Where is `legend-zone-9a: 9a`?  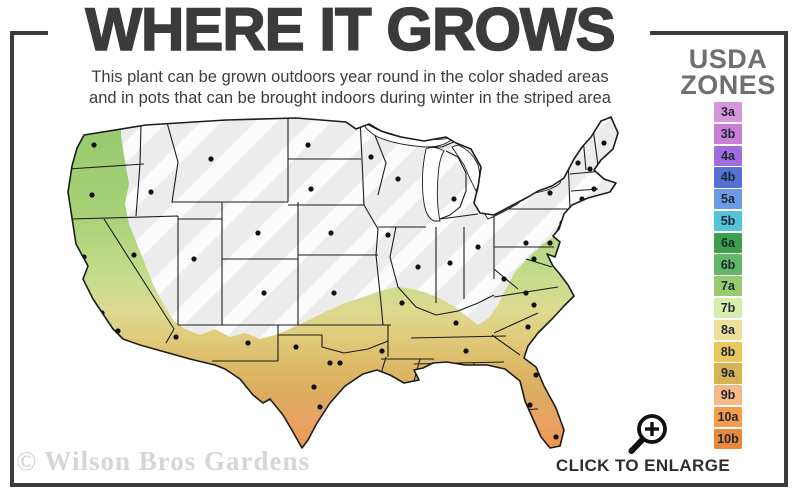 legend-zone-9a: 9a is located at coordinates (728, 373).